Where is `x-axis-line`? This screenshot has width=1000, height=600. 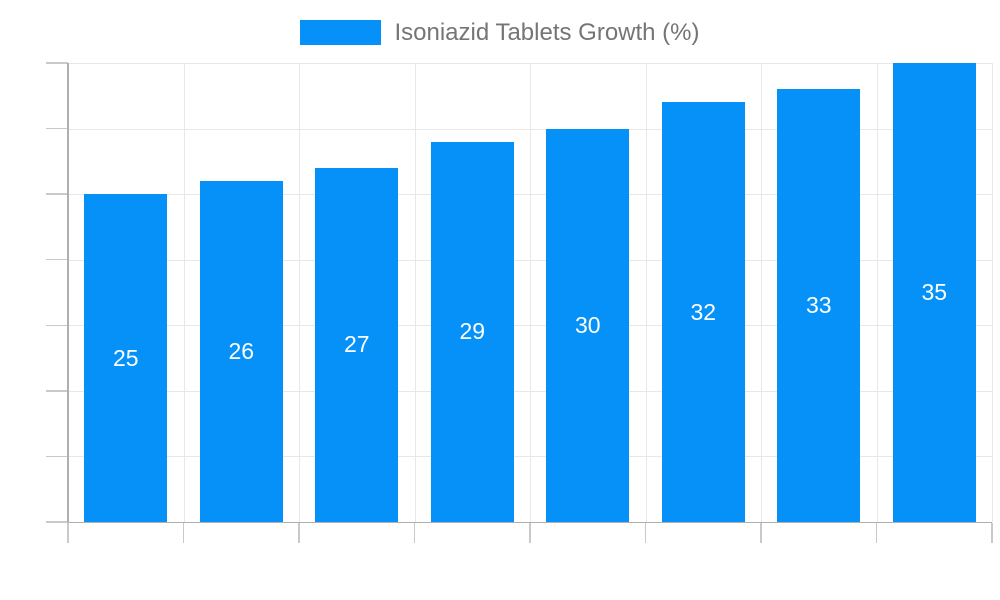 x-axis-line is located at coordinates (530, 522).